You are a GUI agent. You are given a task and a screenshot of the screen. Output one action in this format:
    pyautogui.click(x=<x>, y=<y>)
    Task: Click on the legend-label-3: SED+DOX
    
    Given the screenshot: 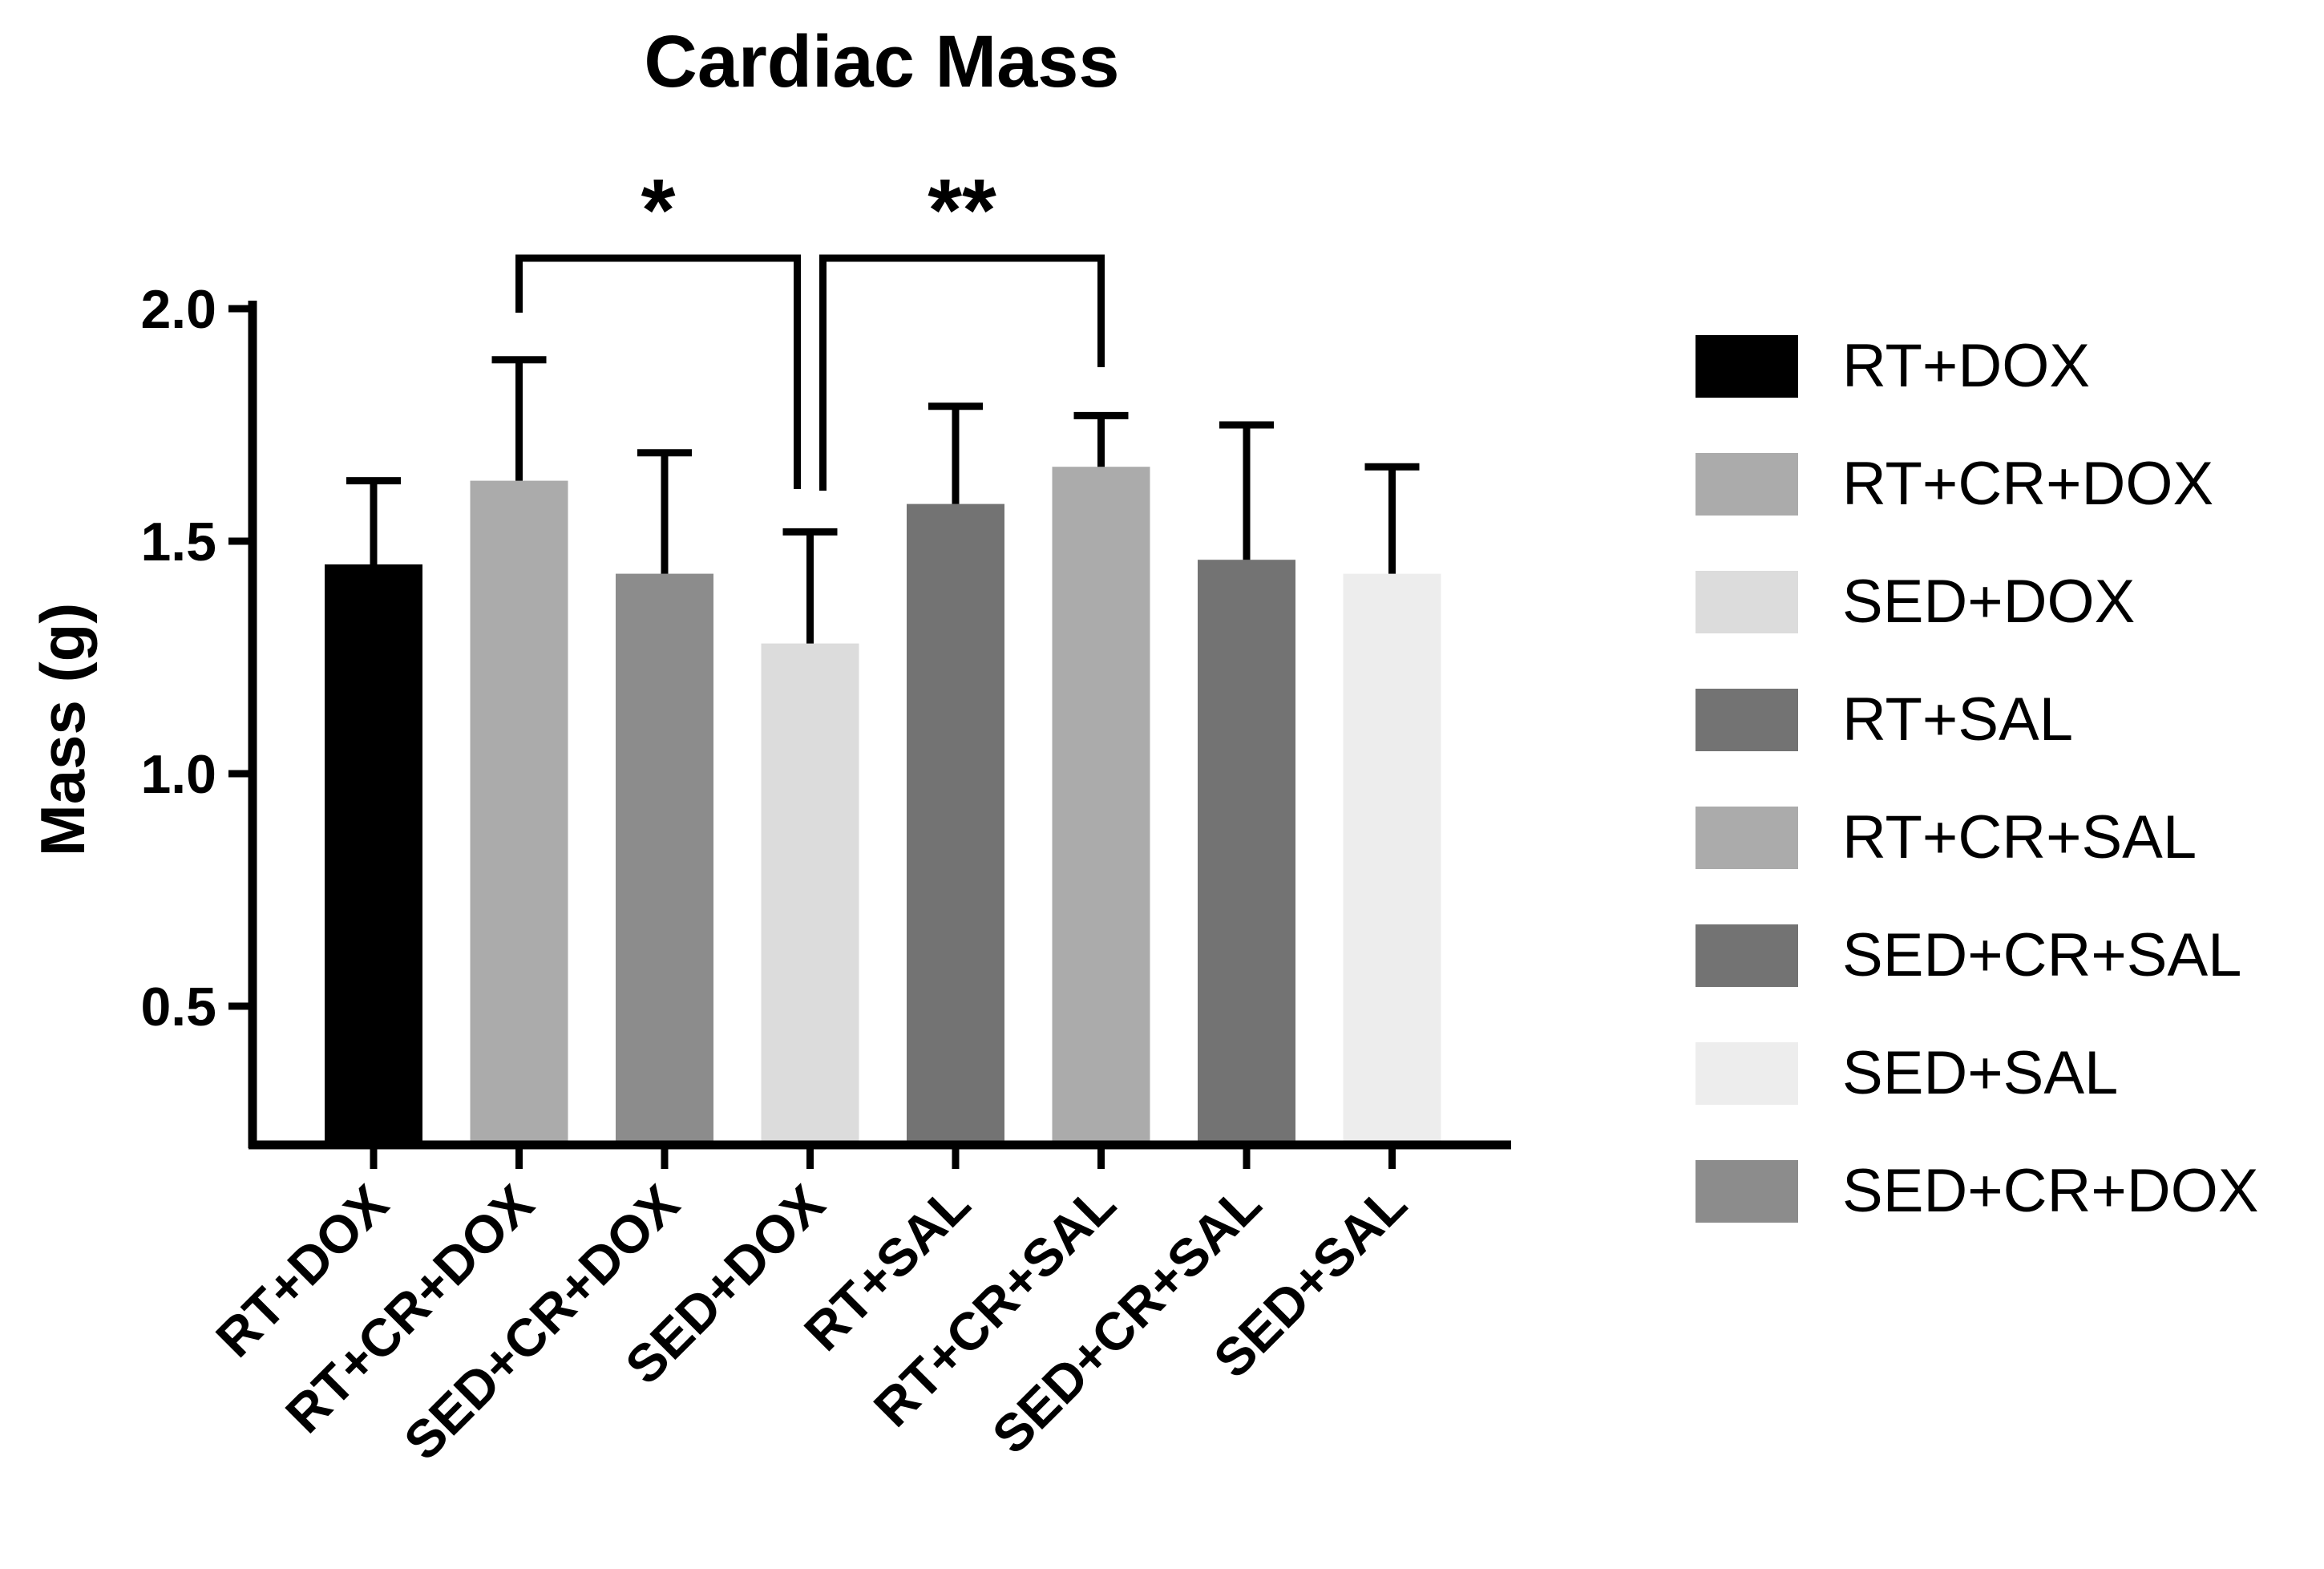 What is the action you would take?
    pyautogui.click(x=1988, y=602)
    